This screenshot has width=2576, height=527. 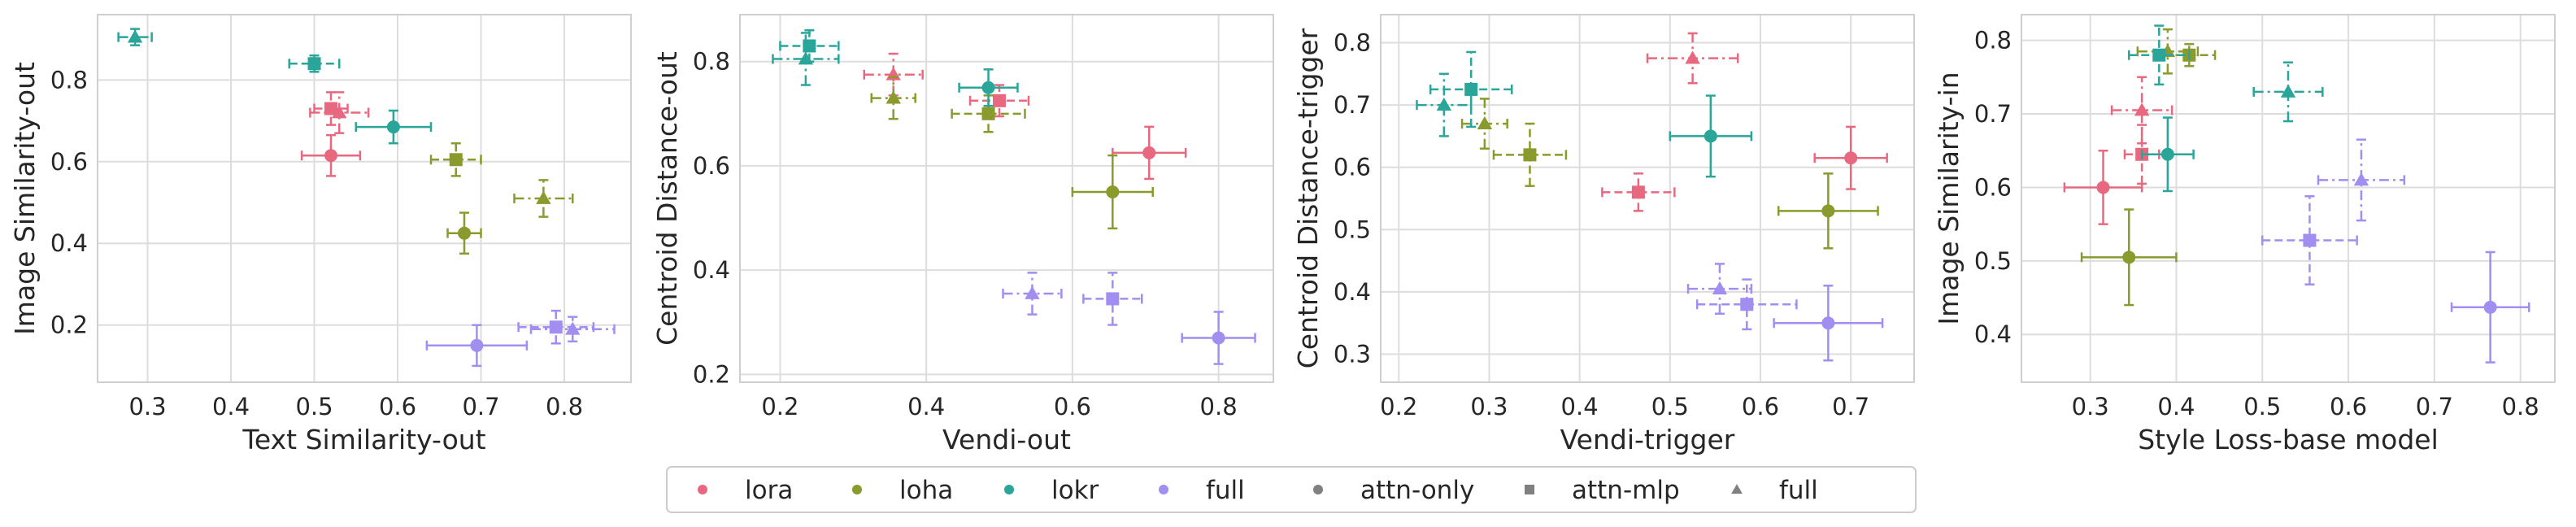 I want to click on legend-entry: lora, so click(x=746, y=490).